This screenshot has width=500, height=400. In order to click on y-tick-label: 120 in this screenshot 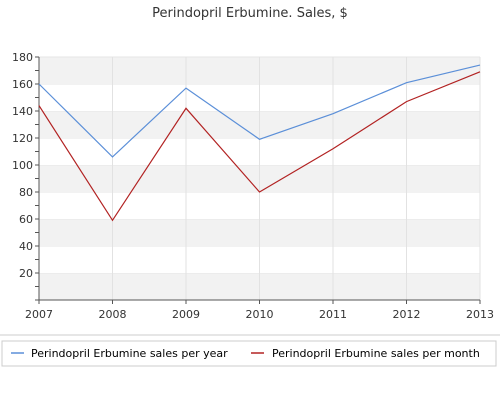, I will do `click(22, 138)`.